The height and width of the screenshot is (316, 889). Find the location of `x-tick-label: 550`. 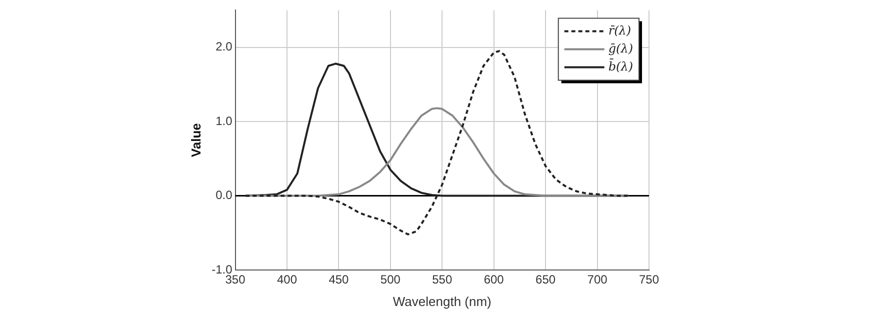

x-tick-label: 550 is located at coordinates (442, 279).